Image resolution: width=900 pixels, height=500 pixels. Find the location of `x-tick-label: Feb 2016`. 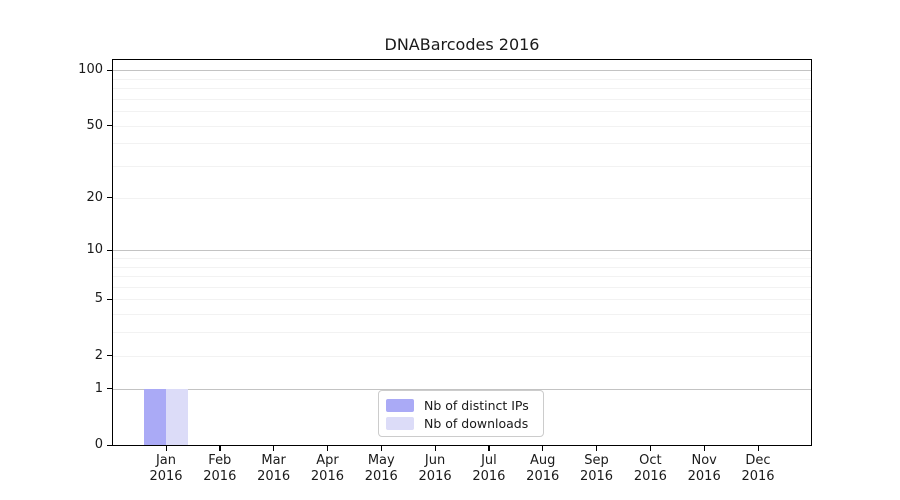

x-tick-label: Feb 2016 is located at coordinates (220, 468).